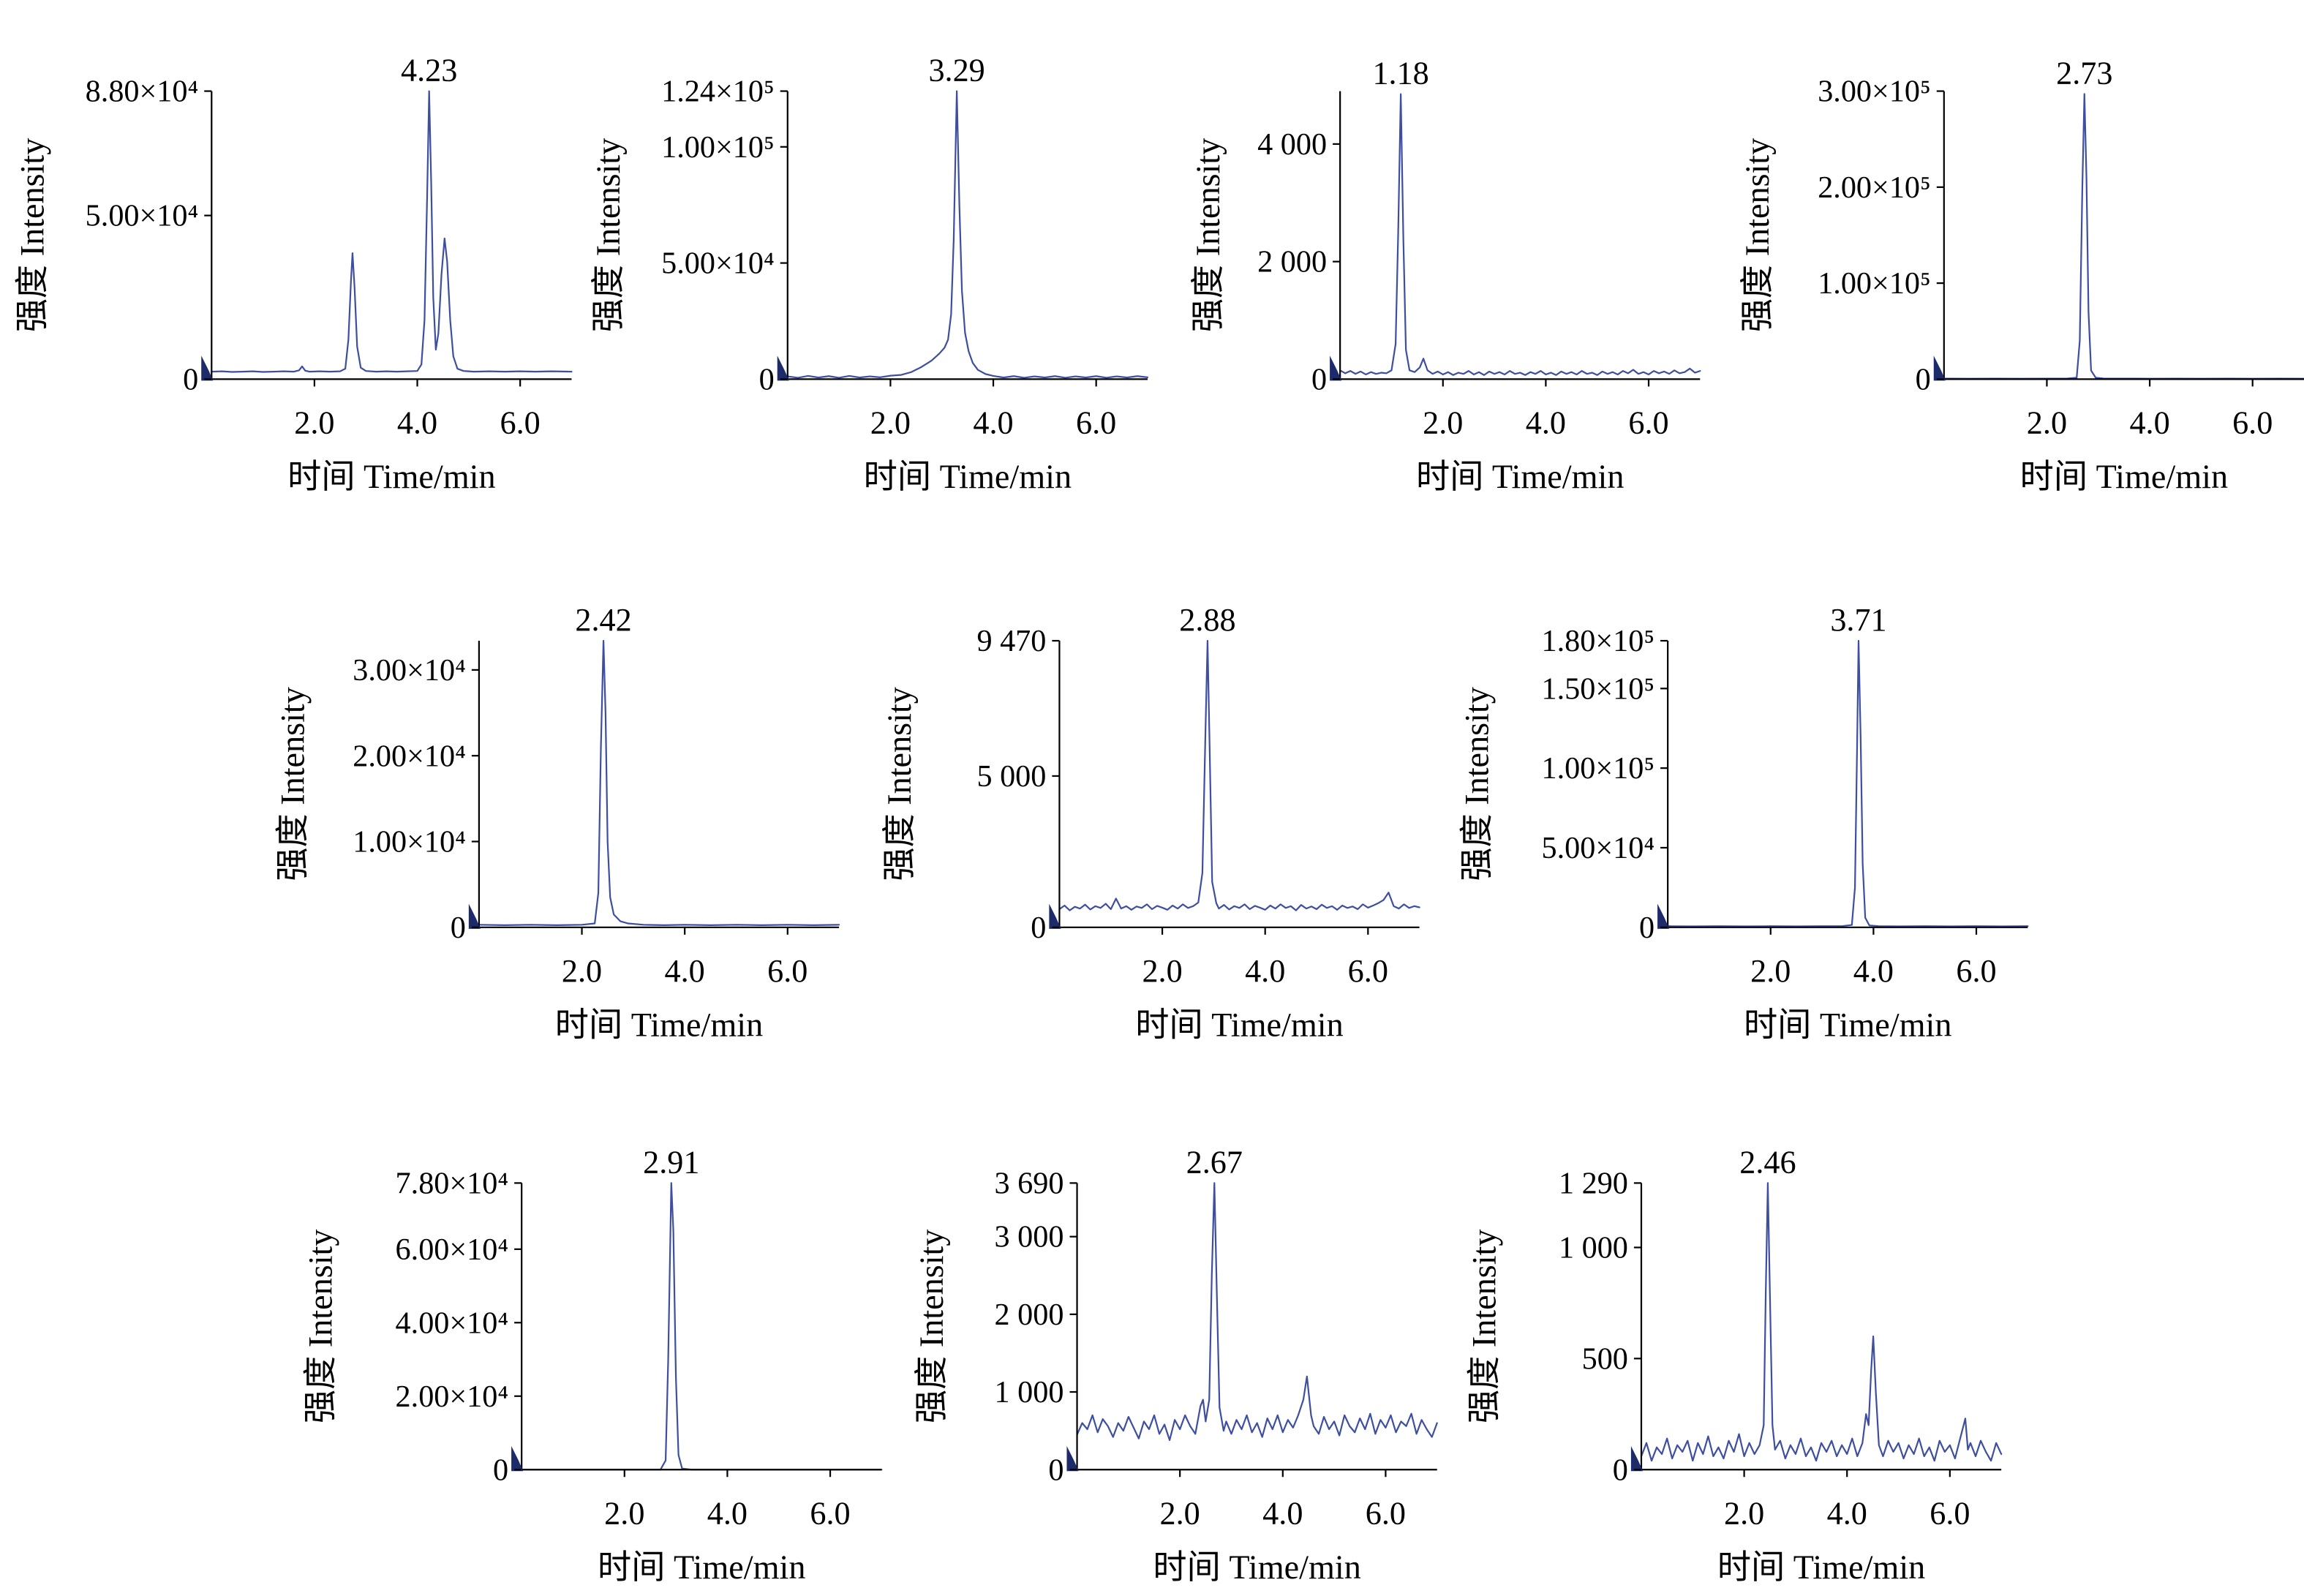 Image resolution: width=2304 pixels, height=1596 pixels. What do you see at coordinates (1029, 1237) in the screenshot?
I see `y-tick-label: 3 000` at bounding box center [1029, 1237].